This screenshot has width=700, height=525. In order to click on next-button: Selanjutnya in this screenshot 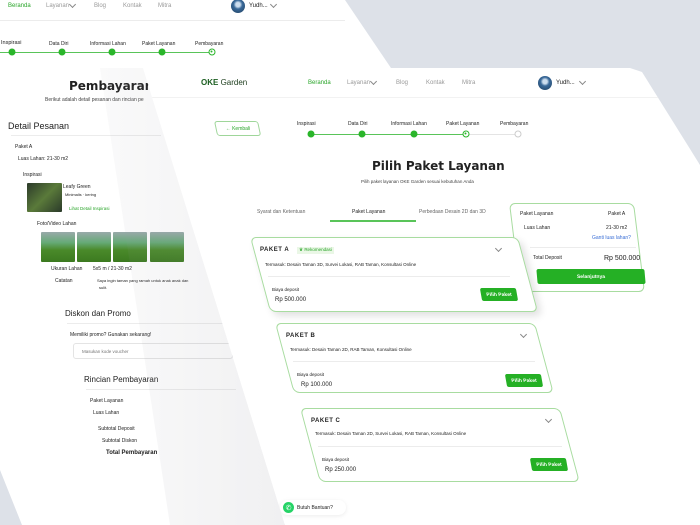, I will do `click(591, 276)`.